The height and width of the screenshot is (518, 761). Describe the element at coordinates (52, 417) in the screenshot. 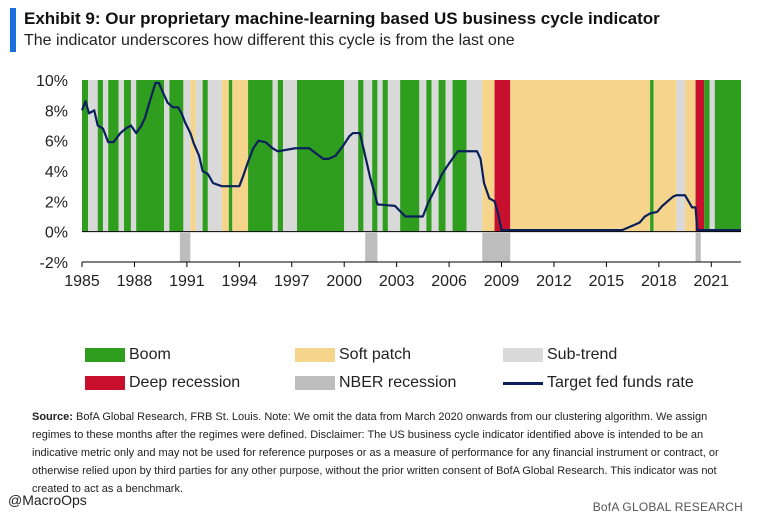

I see `source-label: Source:` at that location.